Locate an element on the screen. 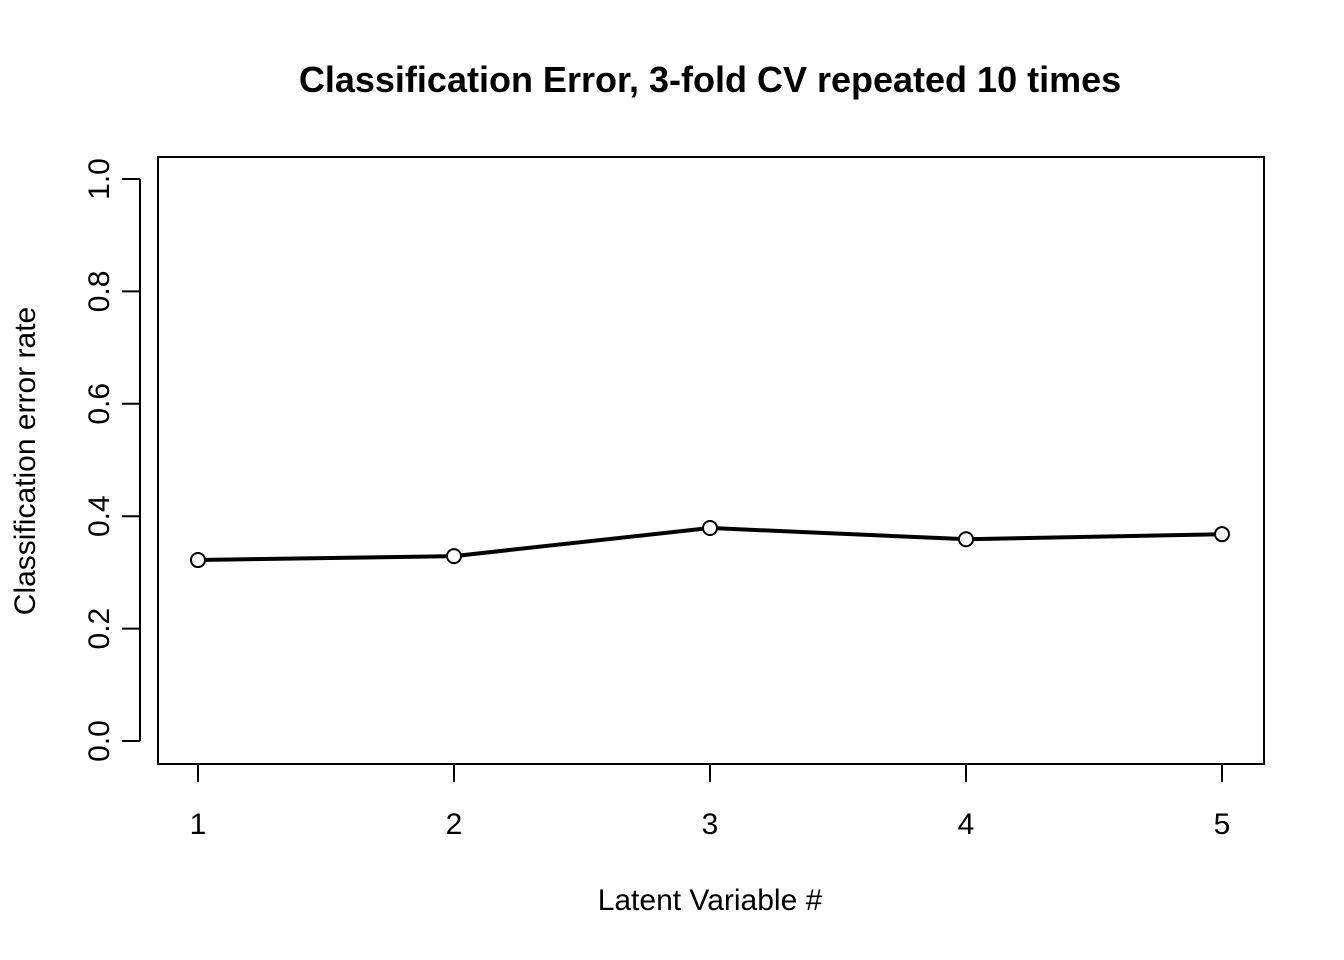 Image resolution: width=1344 pixels, height=960 pixels. x-tick-label: 3 is located at coordinates (710, 824).